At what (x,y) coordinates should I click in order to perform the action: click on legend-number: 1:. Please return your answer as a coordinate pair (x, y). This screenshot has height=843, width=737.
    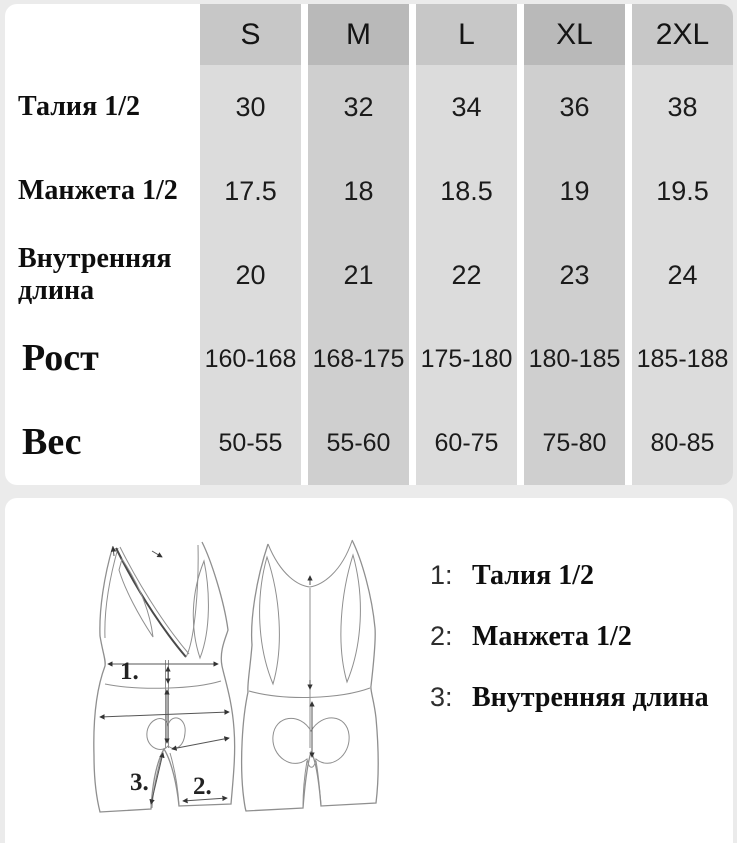
    Looking at the image, I should click on (441, 575).